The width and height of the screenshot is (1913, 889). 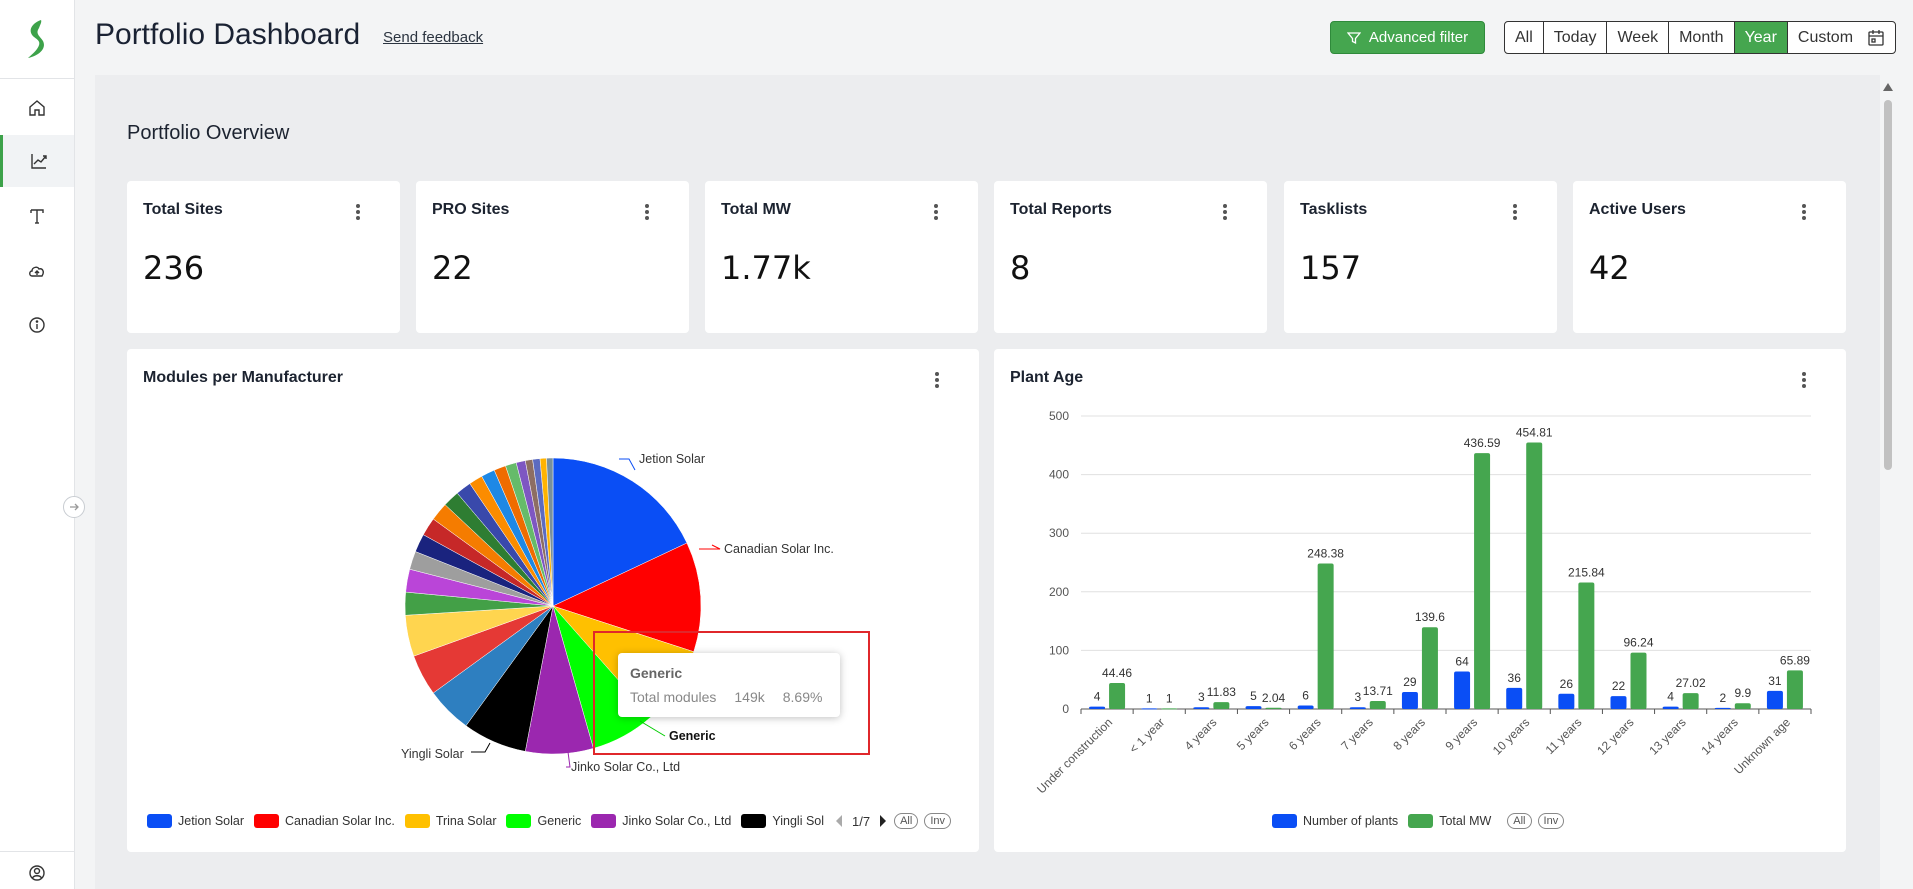 I want to click on legend-item: Jetion Solar, so click(x=195, y=821).